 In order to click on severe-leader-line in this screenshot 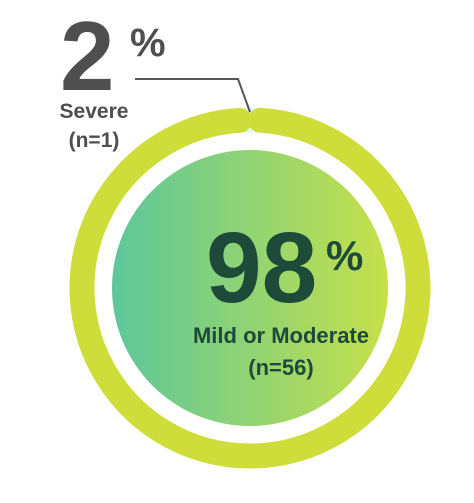, I will do `click(192, 95)`.